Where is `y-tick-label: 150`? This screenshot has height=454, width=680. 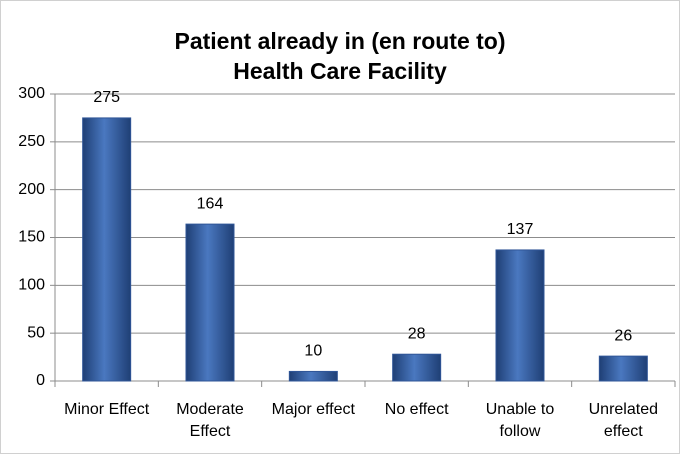
y-tick-label: 150 is located at coordinates (31, 237).